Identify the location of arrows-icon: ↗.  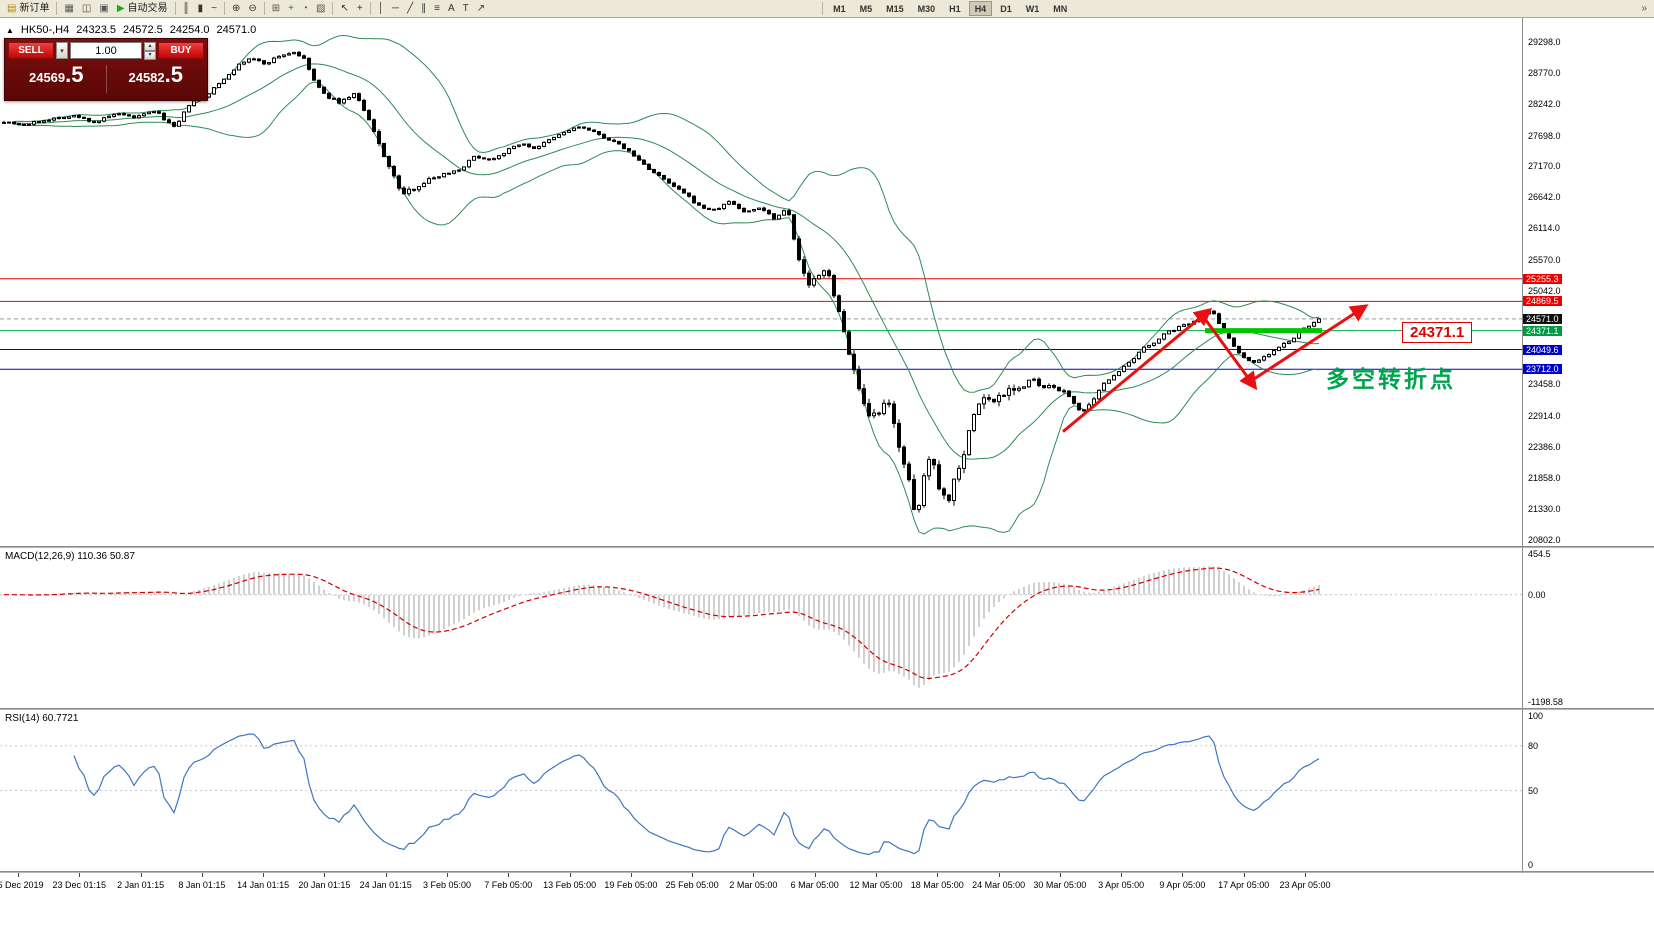
(481, 9).